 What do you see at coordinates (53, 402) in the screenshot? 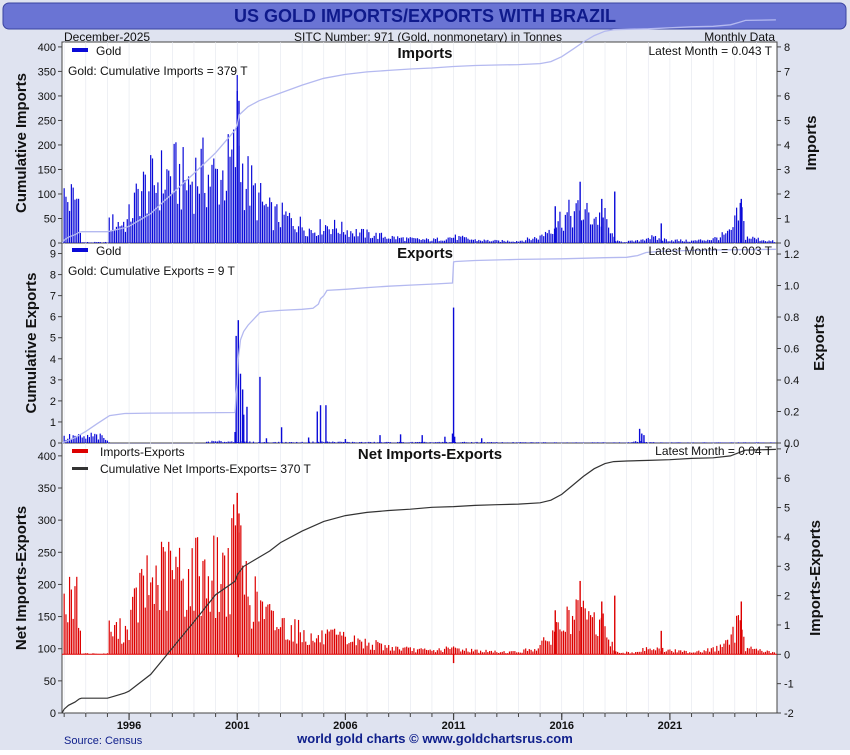
I see `exports-left-tick-label: 2` at bounding box center [53, 402].